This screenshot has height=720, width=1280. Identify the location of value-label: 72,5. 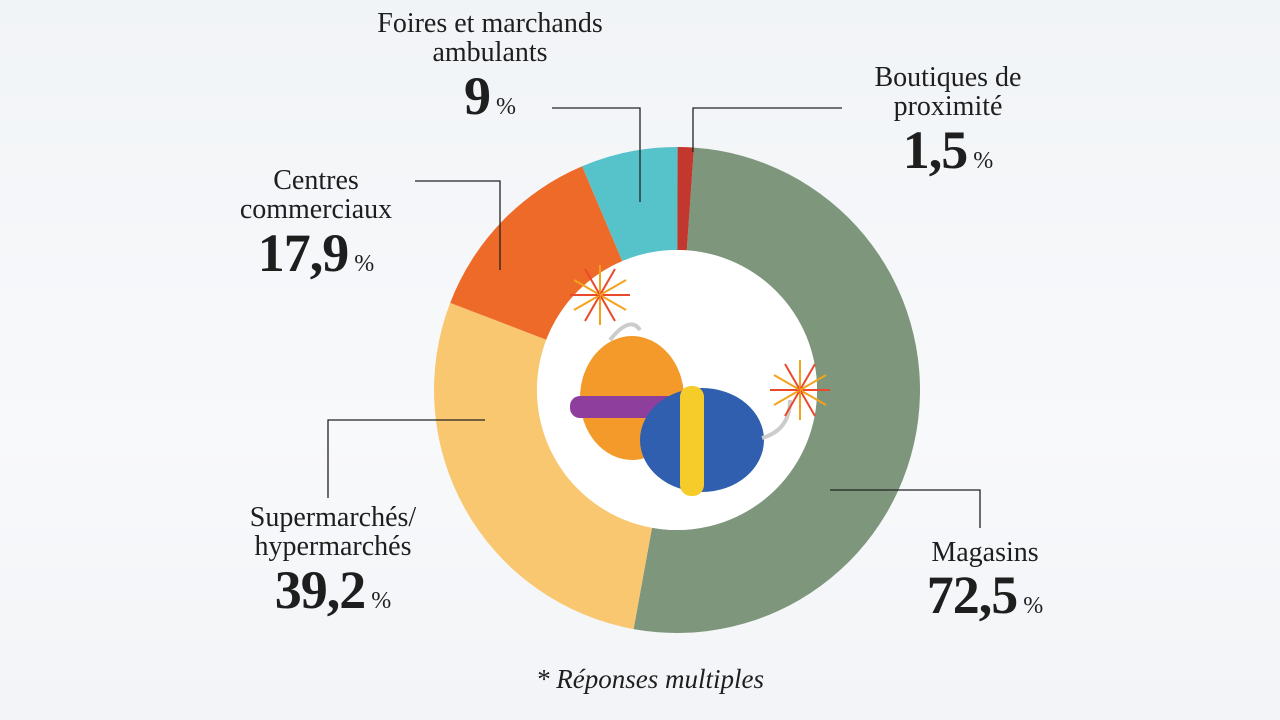
(972, 595).